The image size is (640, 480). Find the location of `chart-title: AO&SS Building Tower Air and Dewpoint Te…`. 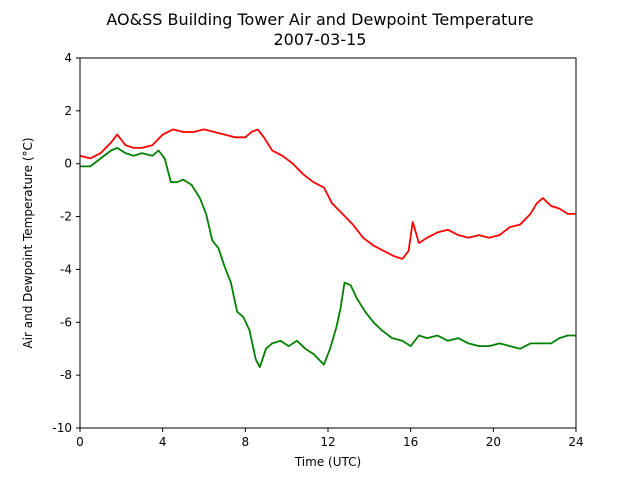

chart-title: AO&SS Building Tower Air and Dewpoint Te… is located at coordinates (319, 19).